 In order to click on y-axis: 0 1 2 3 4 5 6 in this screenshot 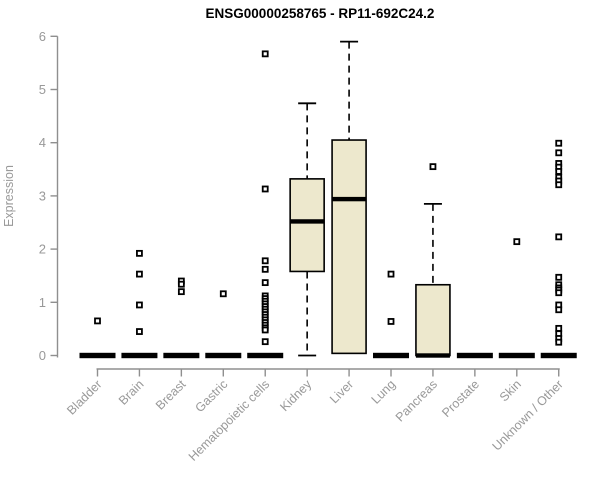, I will do `click(49, 196)`.